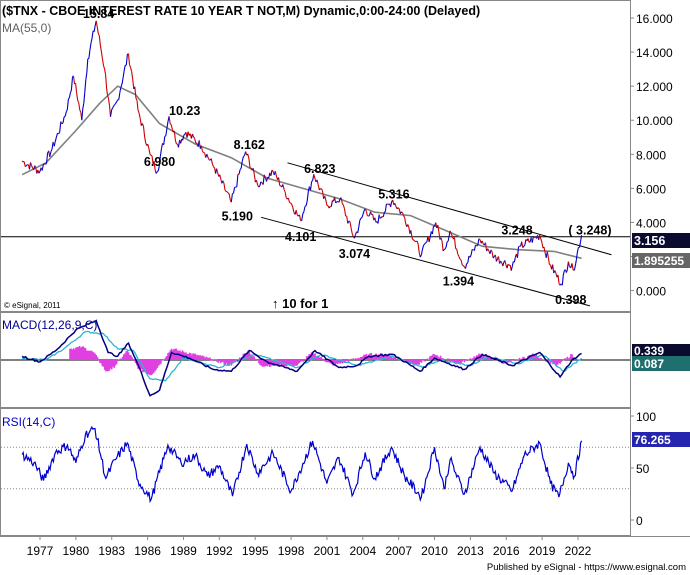 The width and height of the screenshot is (690, 575). What do you see at coordinates (661, 439) in the screenshot?
I see `rsi-badge: 76.265` at bounding box center [661, 439].